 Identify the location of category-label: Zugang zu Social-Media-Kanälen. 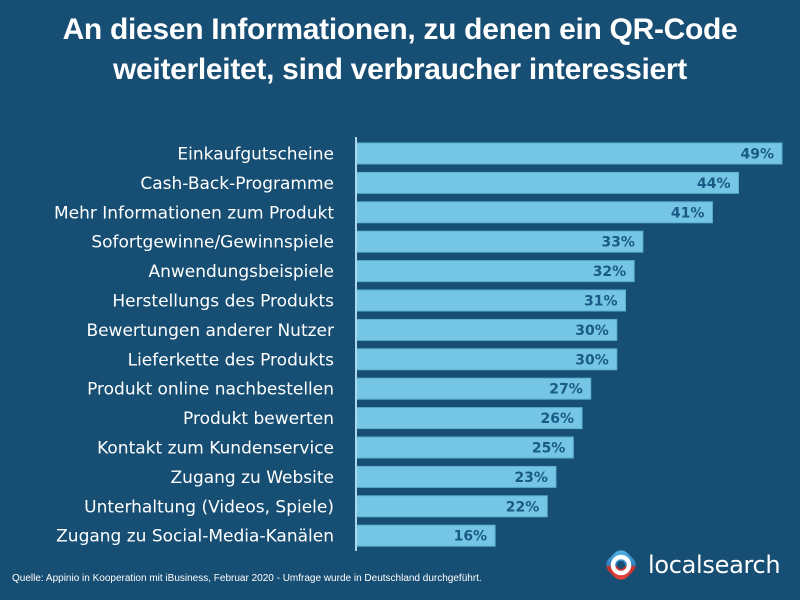
(195, 537).